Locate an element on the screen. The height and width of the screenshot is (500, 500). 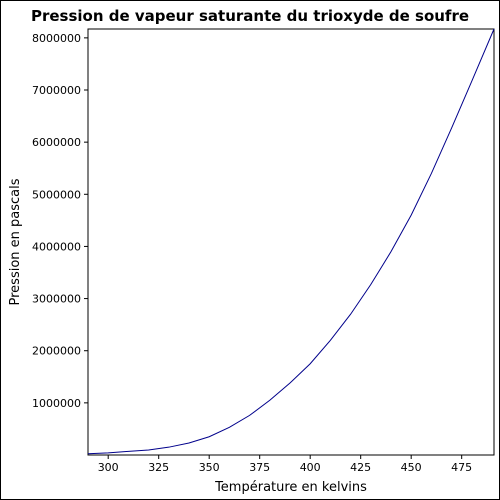
x-tick-label: 450 is located at coordinates (411, 467).